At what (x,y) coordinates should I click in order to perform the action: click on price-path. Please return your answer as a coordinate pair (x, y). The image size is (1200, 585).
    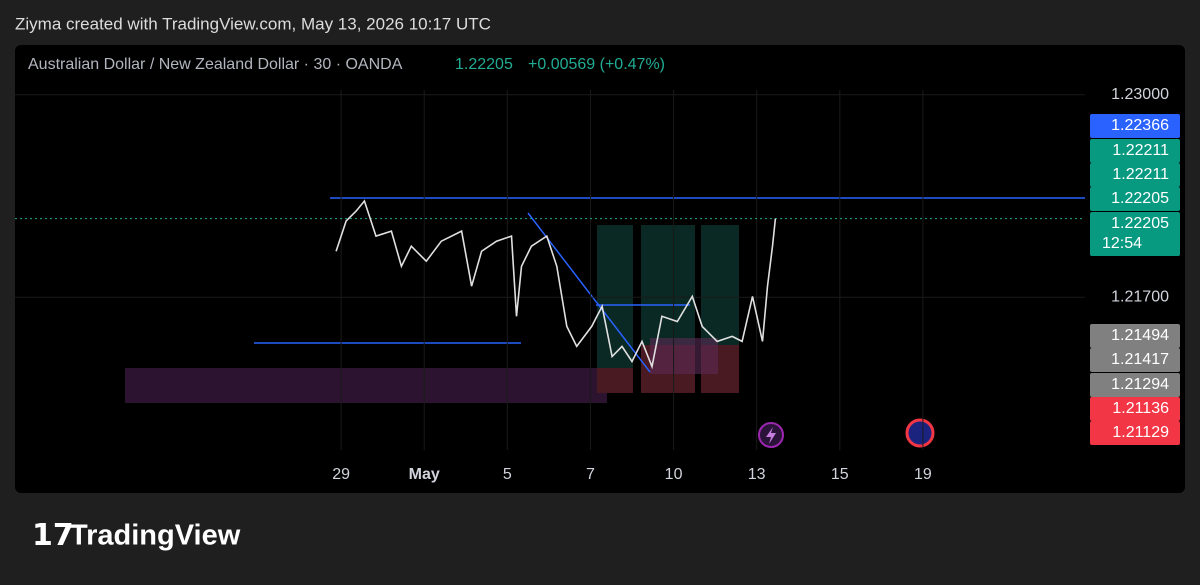
    Looking at the image, I should click on (556, 284).